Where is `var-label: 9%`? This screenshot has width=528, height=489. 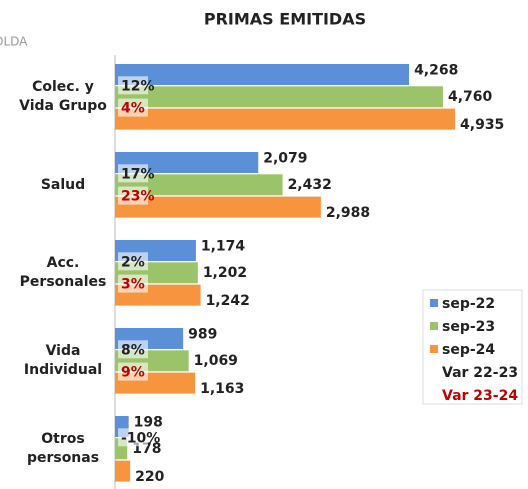
var-label: 9% is located at coordinates (133, 373).